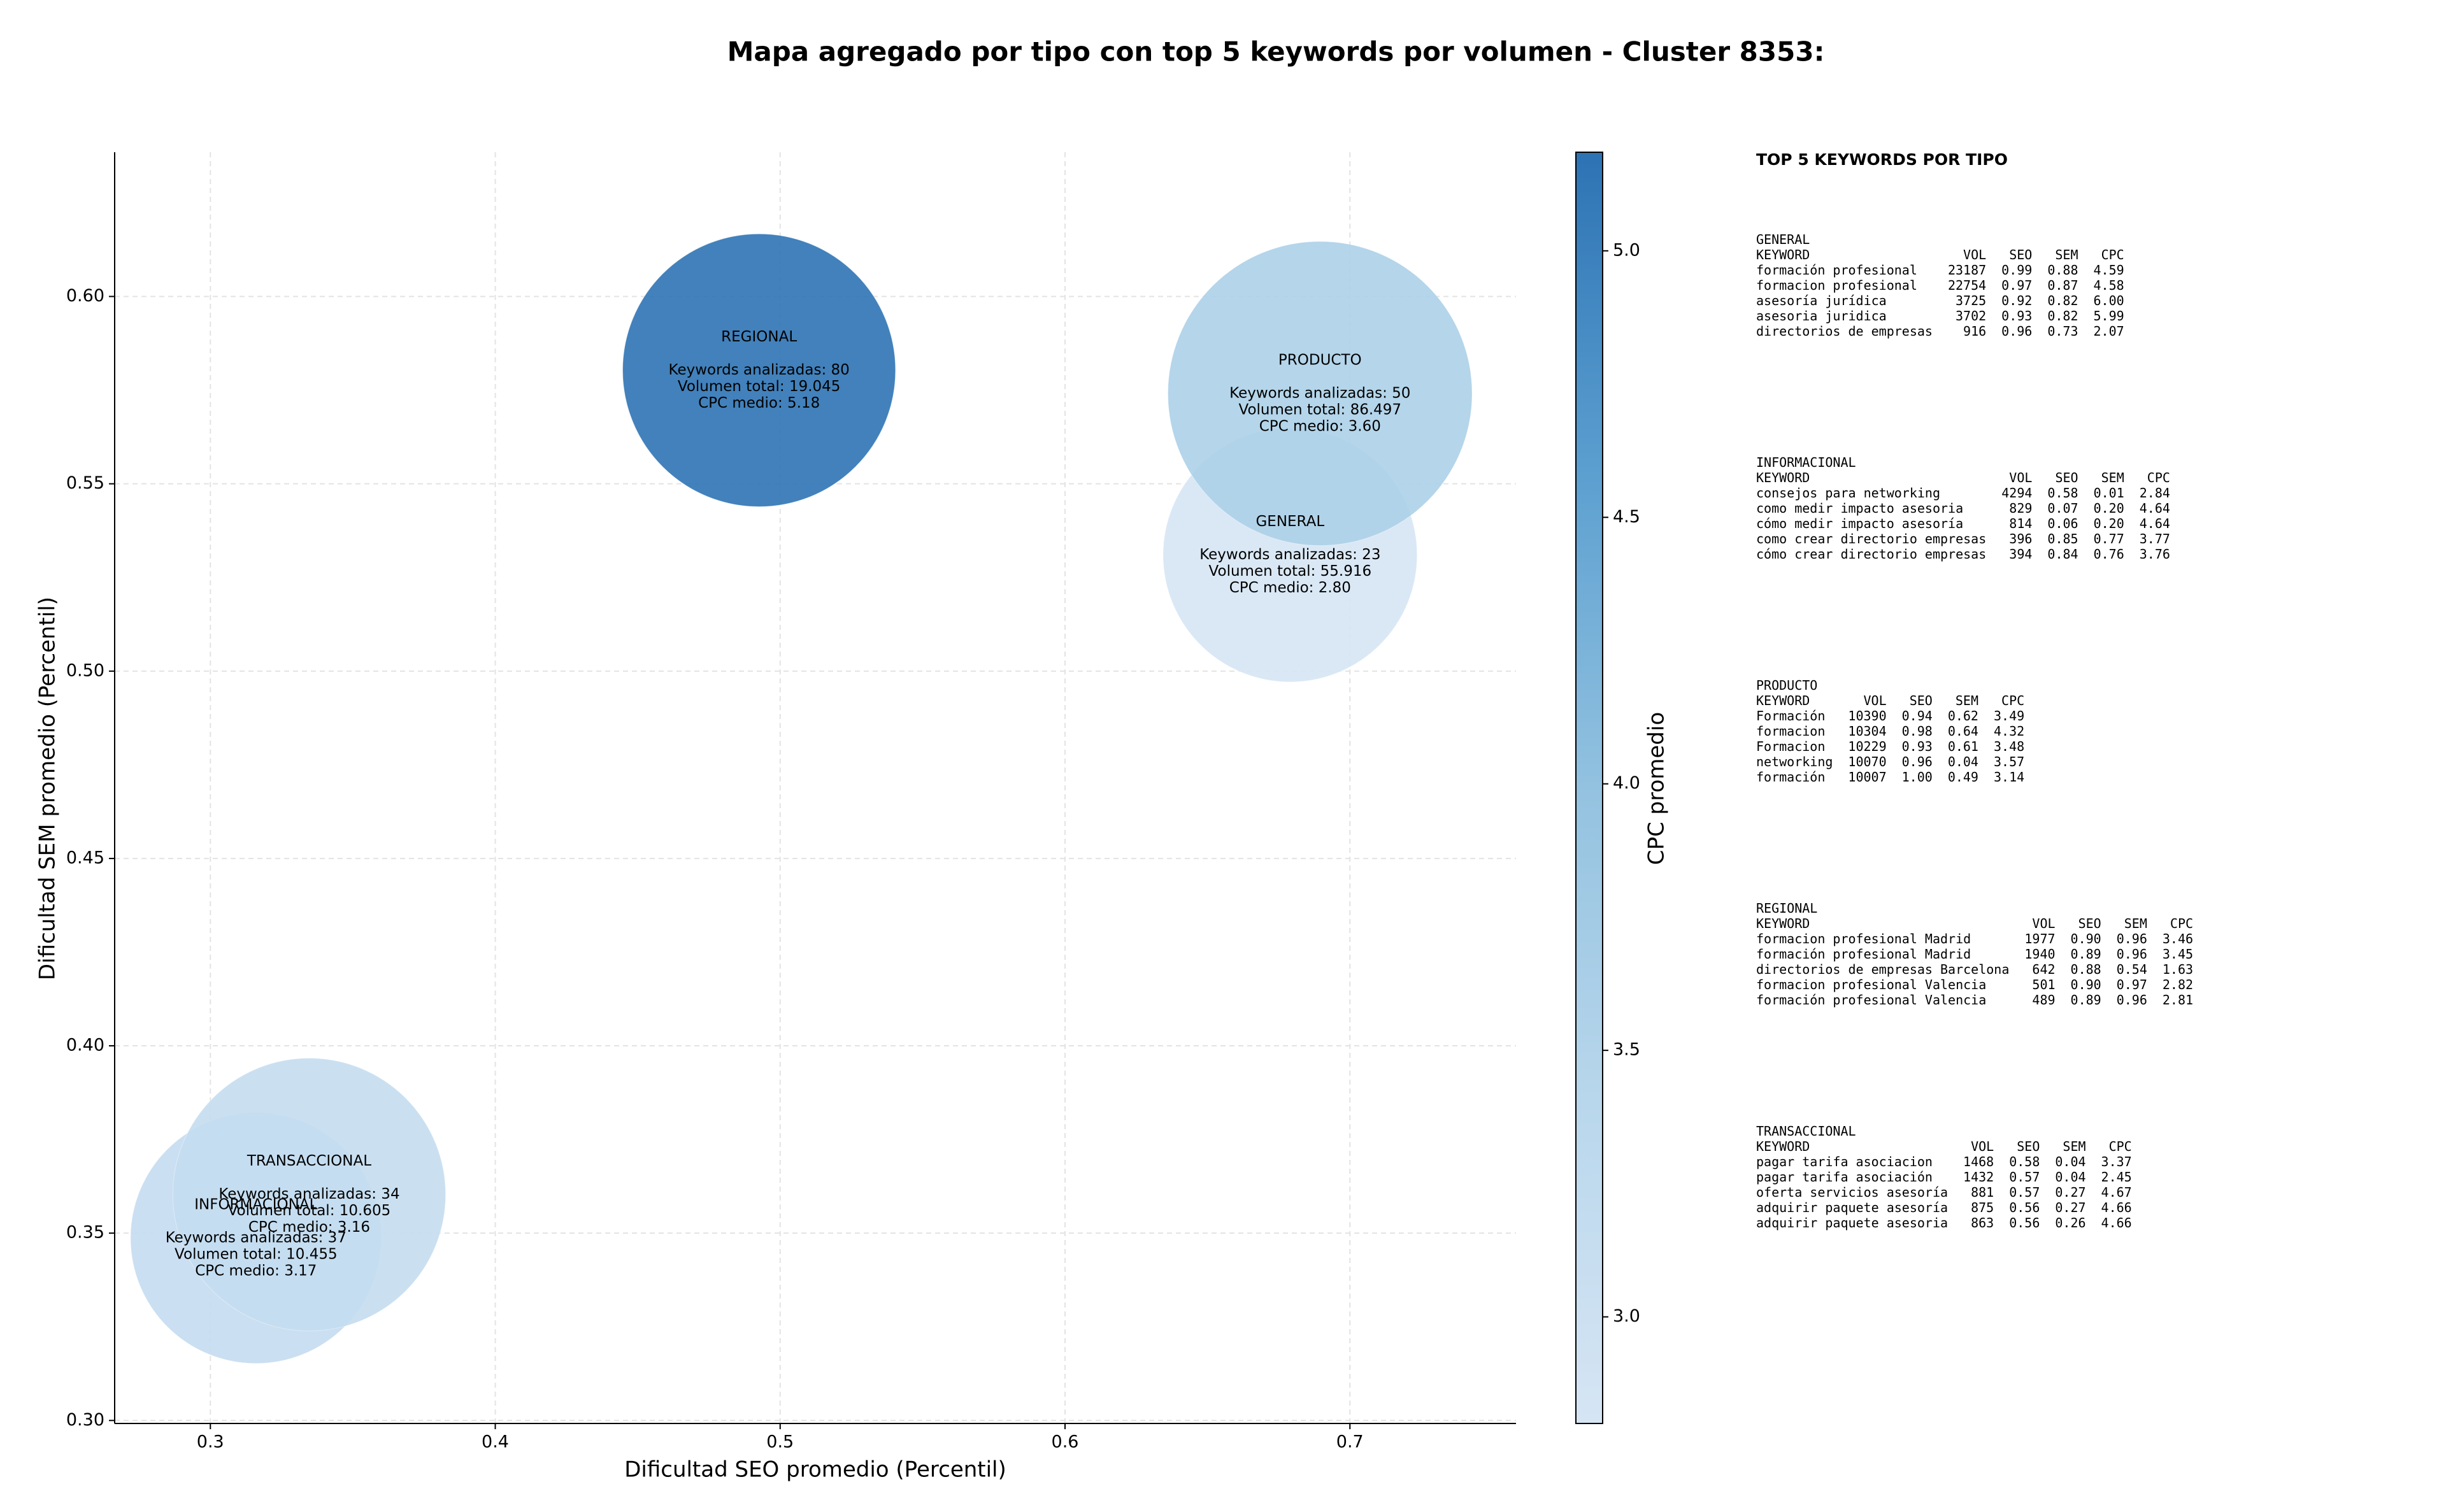  I want to click on table-cell: 0.64, so click(1963, 731).